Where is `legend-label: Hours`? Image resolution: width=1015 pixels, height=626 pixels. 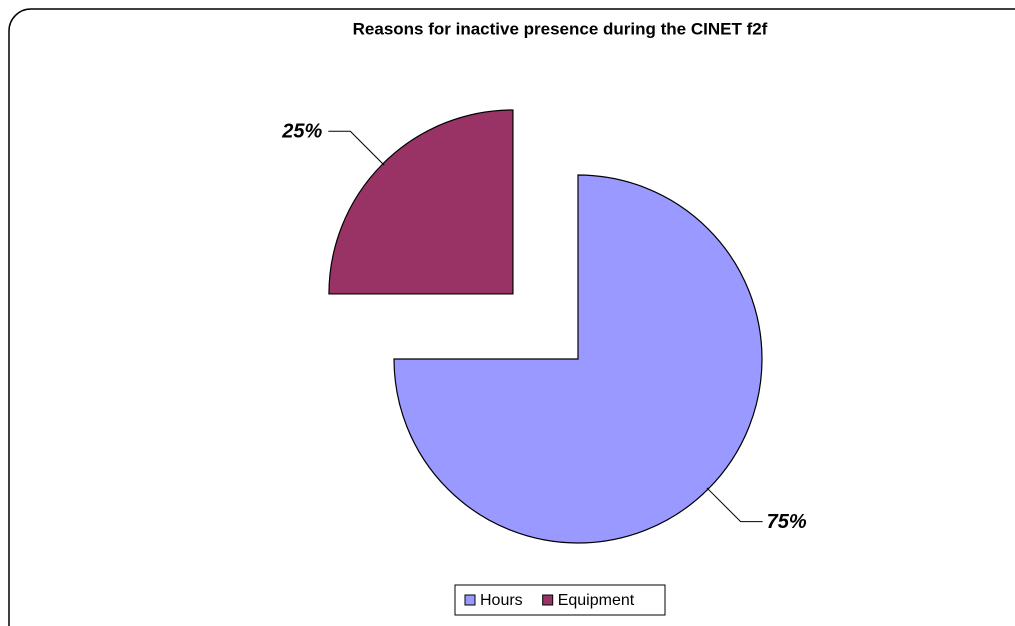 legend-label: Hours is located at coordinates (501, 600).